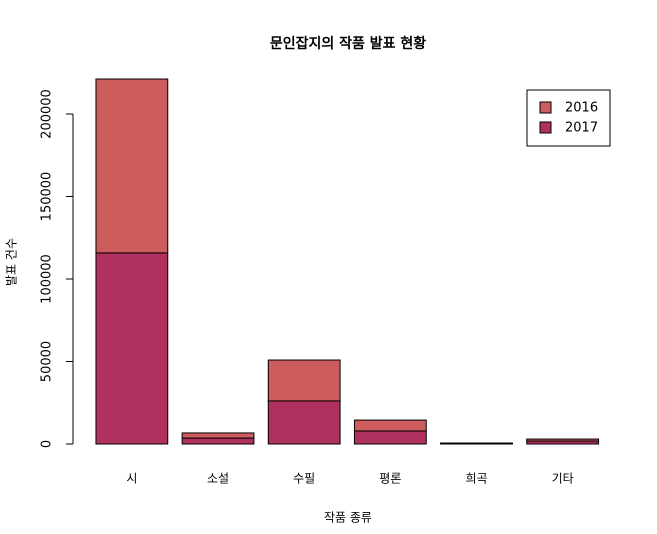 Image resolution: width=657 pixels, height=534 pixels. What do you see at coordinates (12, 262) in the screenshot?
I see `y-axis-label: 발표 건수` at bounding box center [12, 262].